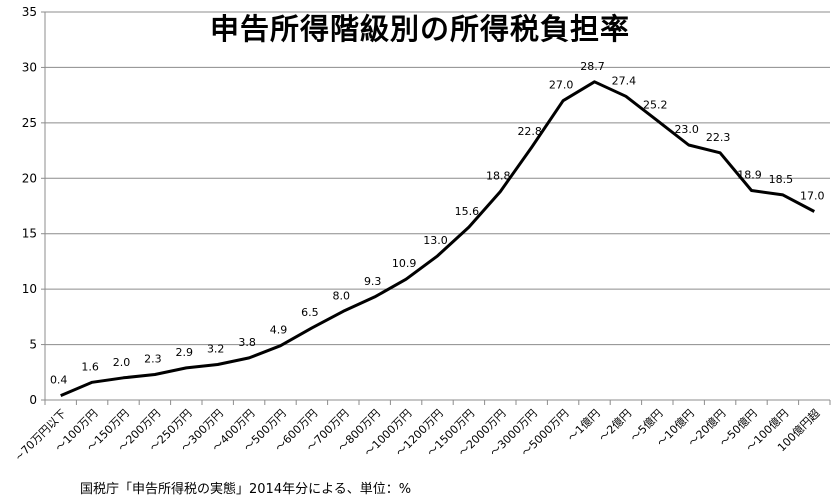 The height and width of the screenshot is (499, 840). Describe the element at coordinates (624, 80) in the screenshot. I see `data-label: 27.4` at that location.